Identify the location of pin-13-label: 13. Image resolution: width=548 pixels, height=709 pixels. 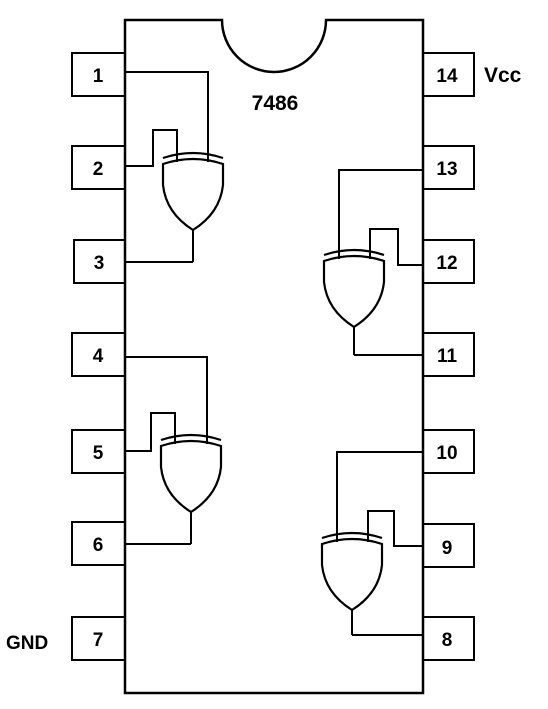
(446, 169).